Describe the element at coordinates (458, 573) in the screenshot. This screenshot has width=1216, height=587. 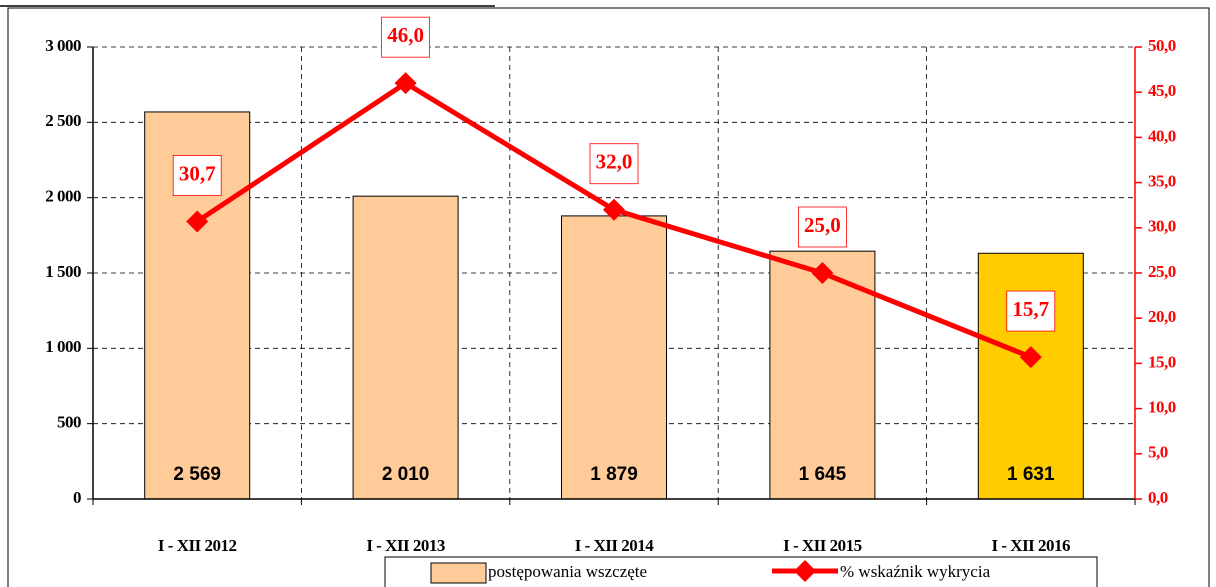
I see `legend-swatch` at that location.